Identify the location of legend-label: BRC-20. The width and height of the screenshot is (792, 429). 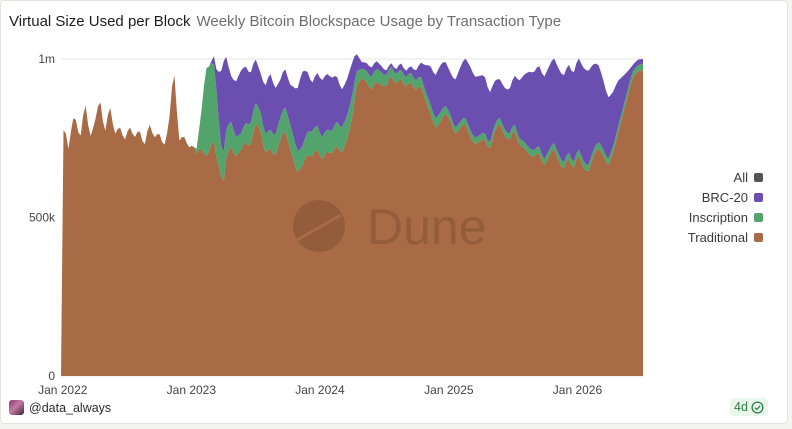
(724, 197).